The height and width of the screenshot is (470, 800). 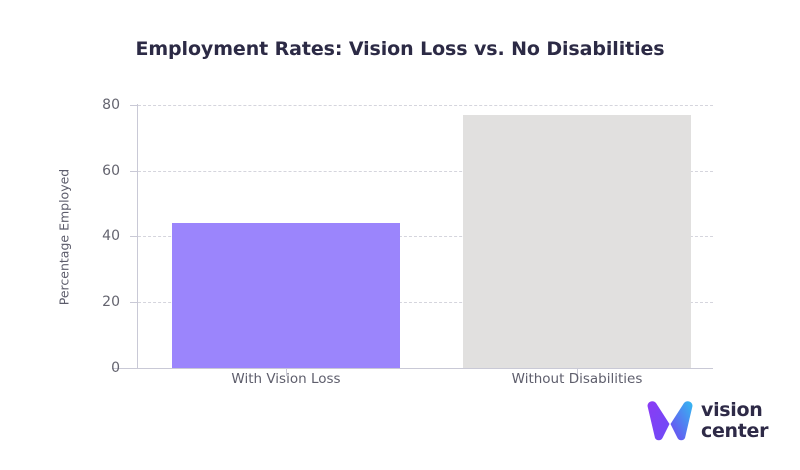 What do you see at coordinates (115, 368) in the screenshot?
I see `y-tick-label-0: 0` at bounding box center [115, 368].